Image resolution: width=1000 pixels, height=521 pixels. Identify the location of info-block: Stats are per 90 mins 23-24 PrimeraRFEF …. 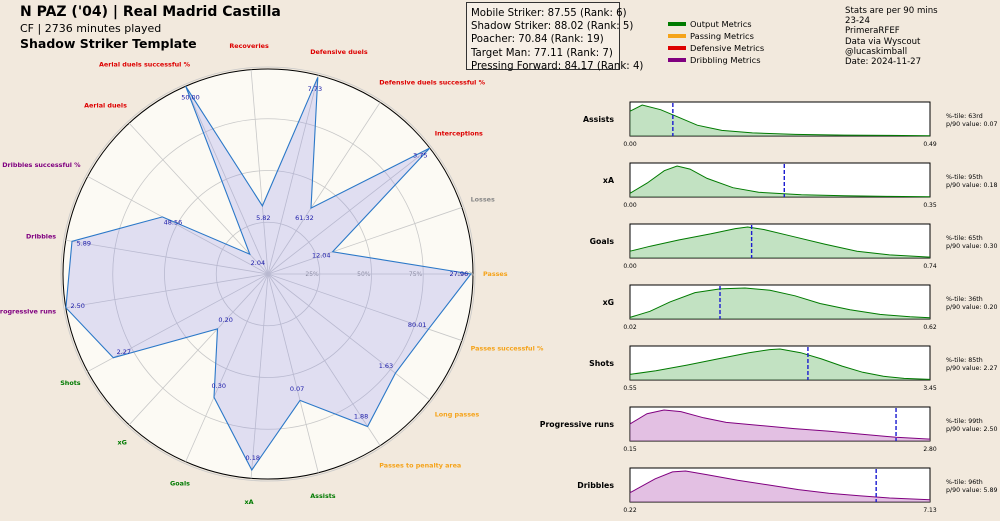
(891, 36).